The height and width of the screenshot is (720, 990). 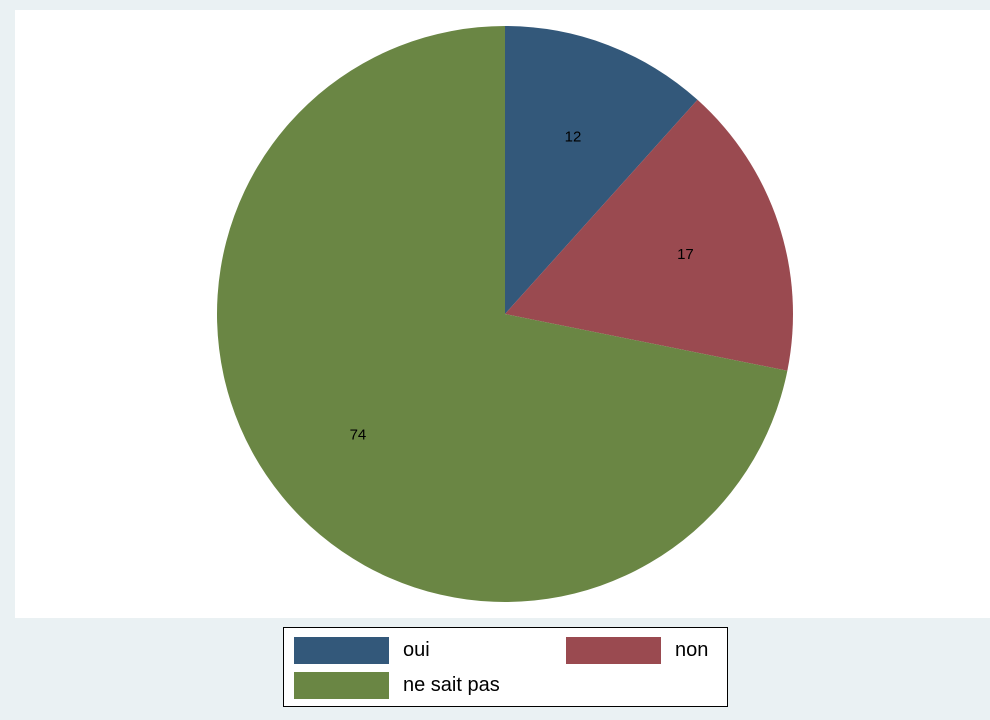 I want to click on pie-slice-non, so click(x=649, y=235).